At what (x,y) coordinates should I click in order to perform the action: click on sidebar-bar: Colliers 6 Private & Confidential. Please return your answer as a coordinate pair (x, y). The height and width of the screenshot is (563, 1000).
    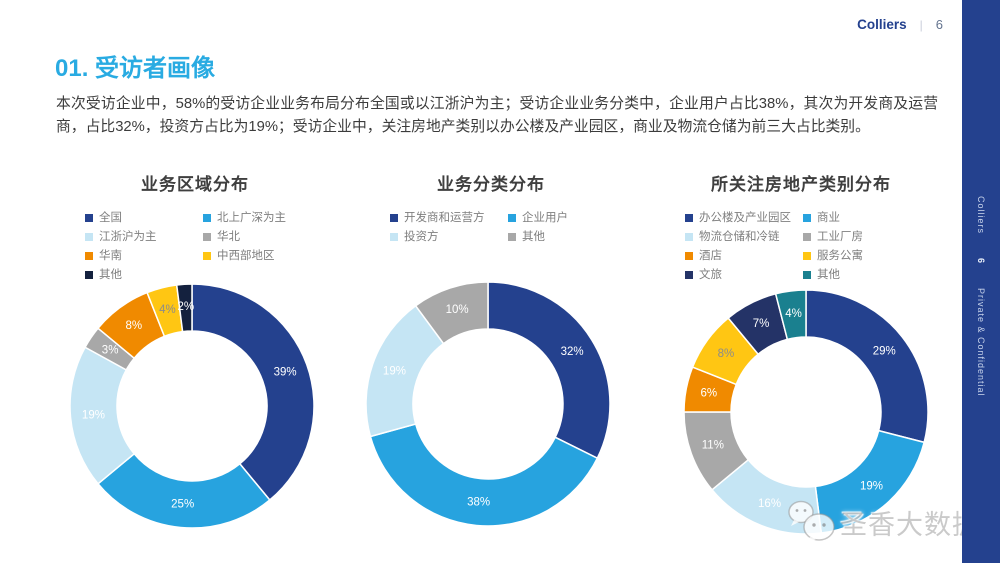
    Looking at the image, I should click on (981, 281).